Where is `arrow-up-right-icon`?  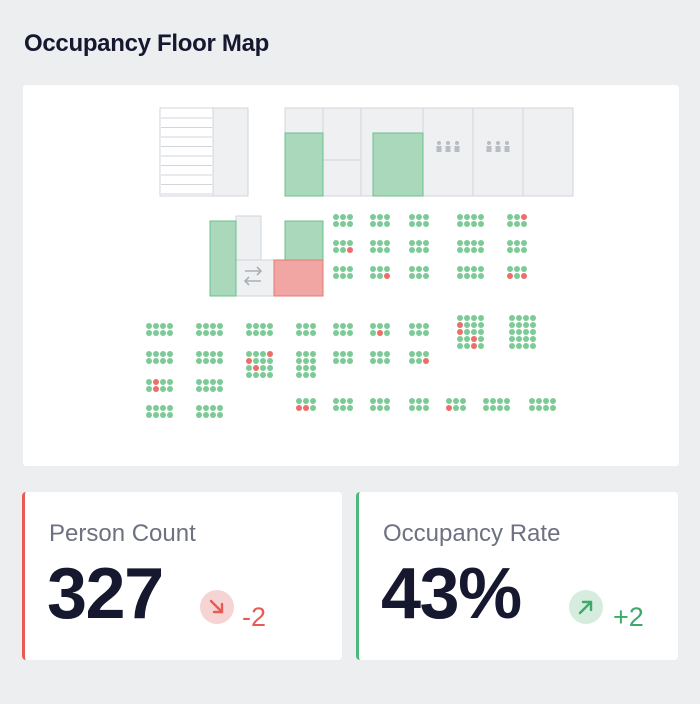
arrow-up-right-icon is located at coordinates (586, 607).